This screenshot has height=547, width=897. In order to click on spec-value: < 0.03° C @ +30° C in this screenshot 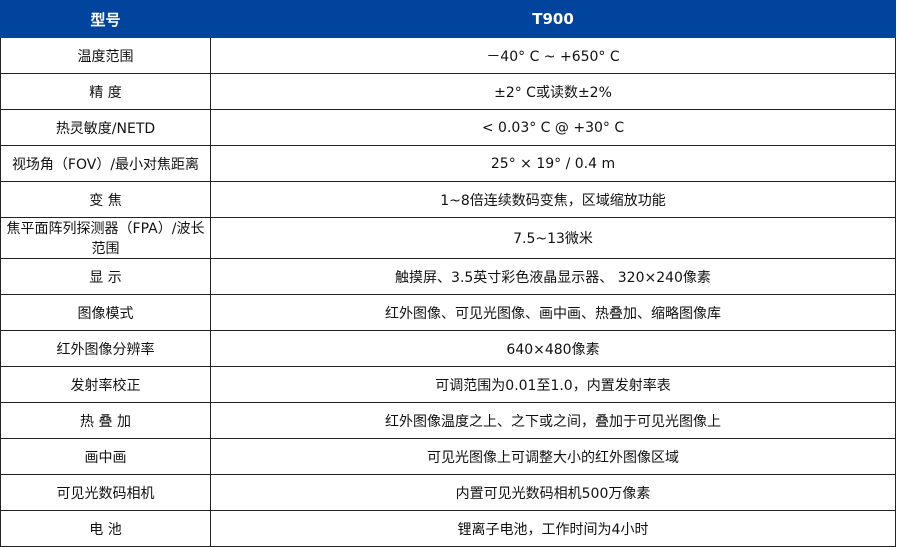, I will do `click(553, 127)`.